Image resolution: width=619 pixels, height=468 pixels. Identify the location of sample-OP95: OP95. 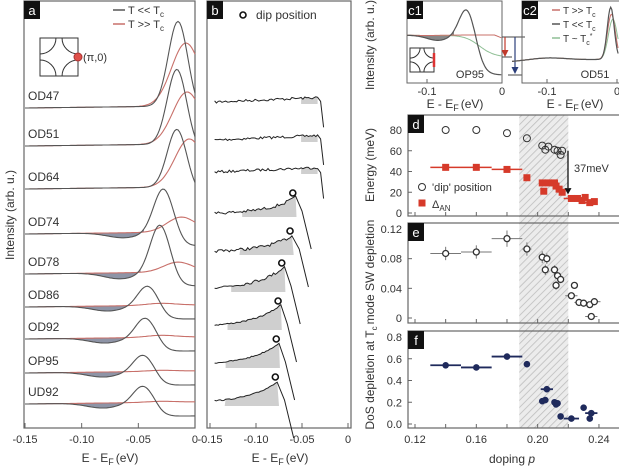
(110, 370).